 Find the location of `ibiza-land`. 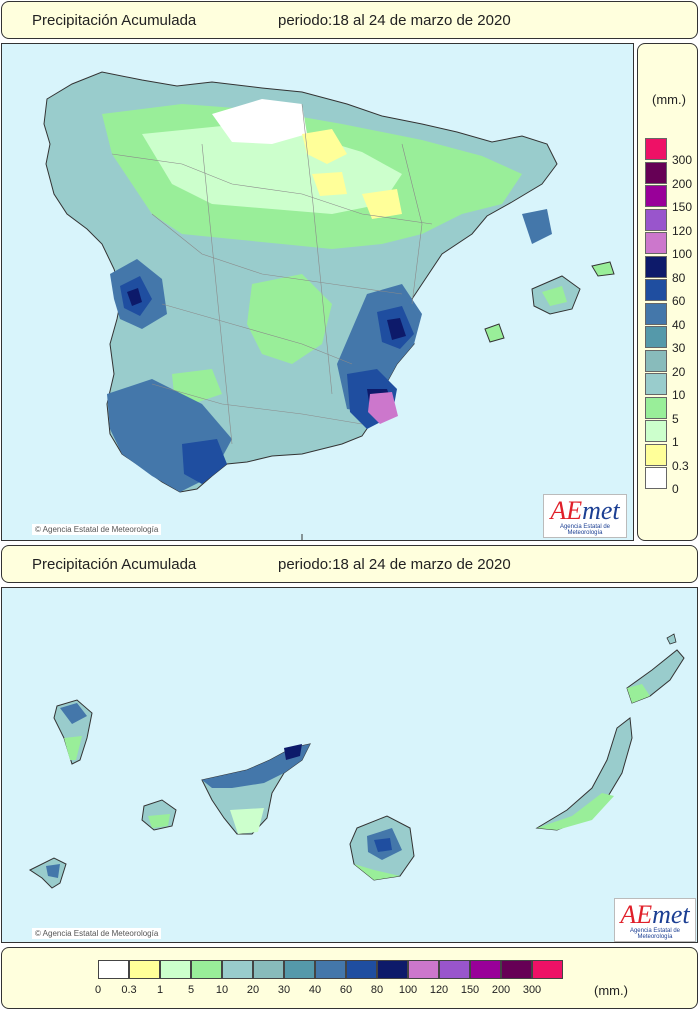

ibiza-land is located at coordinates (494, 333).